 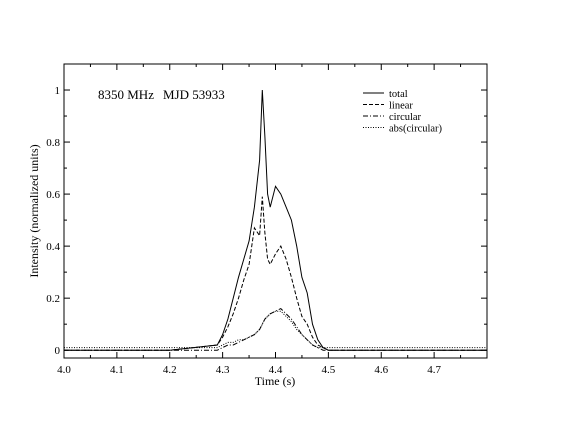 I want to click on x-axis-label: Time (s), so click(x=275, y=381).